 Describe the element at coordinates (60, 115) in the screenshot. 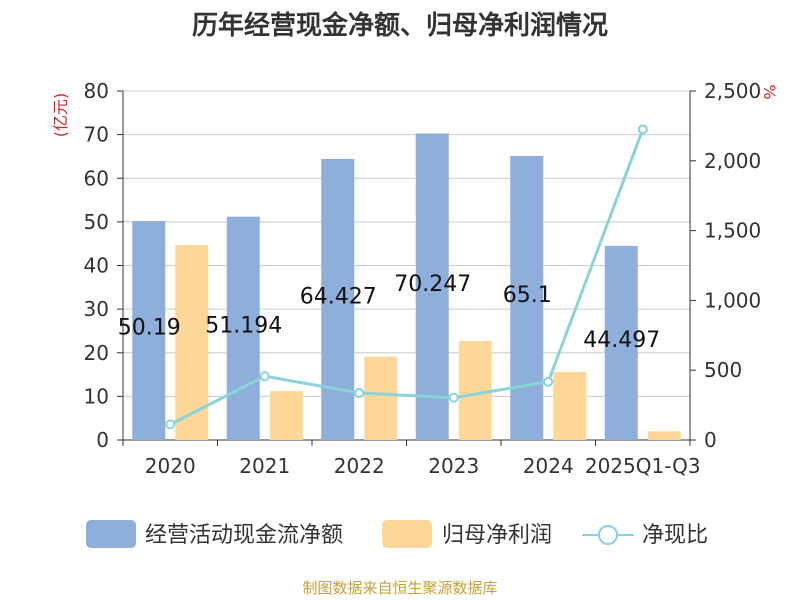

I see `left-axis-unit: (亿元)` at that location.